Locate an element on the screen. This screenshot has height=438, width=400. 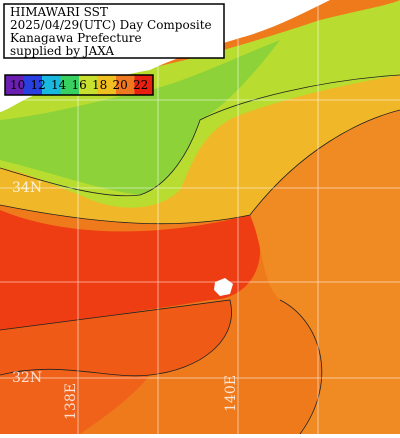
colorbar-label: 10 is located at coordinates (17, 85).